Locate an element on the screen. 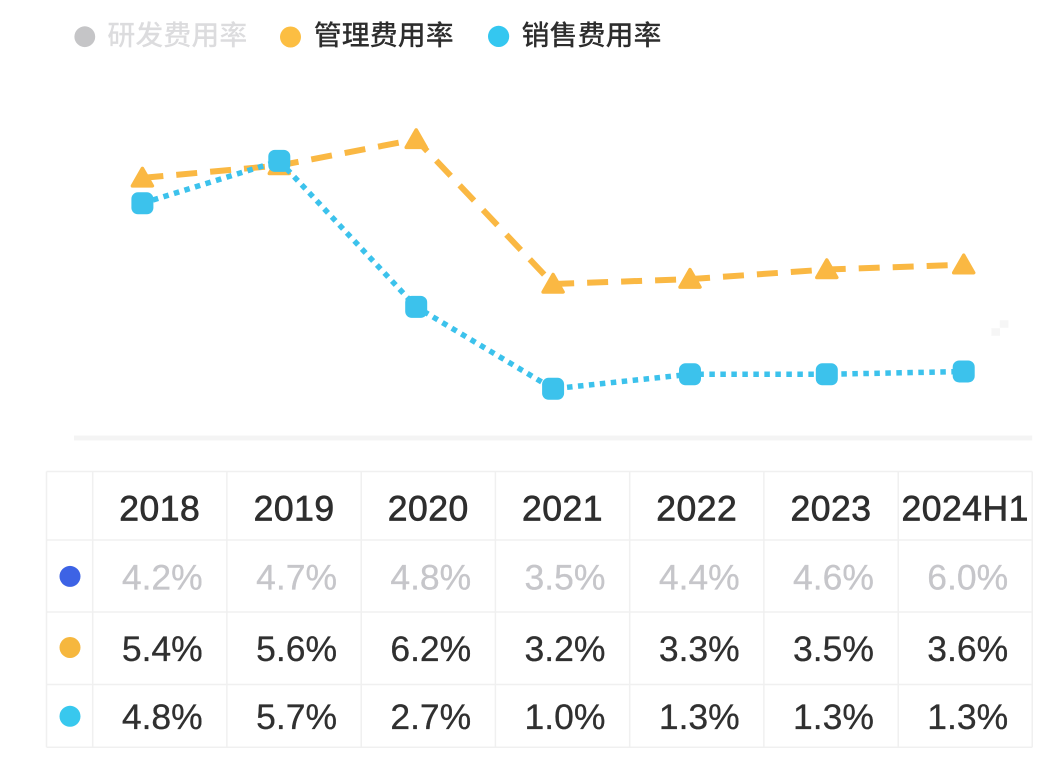 The height and width of the screenshot is (763, 1056). svg-text: 6.0% is located at coordinates (967, 578).